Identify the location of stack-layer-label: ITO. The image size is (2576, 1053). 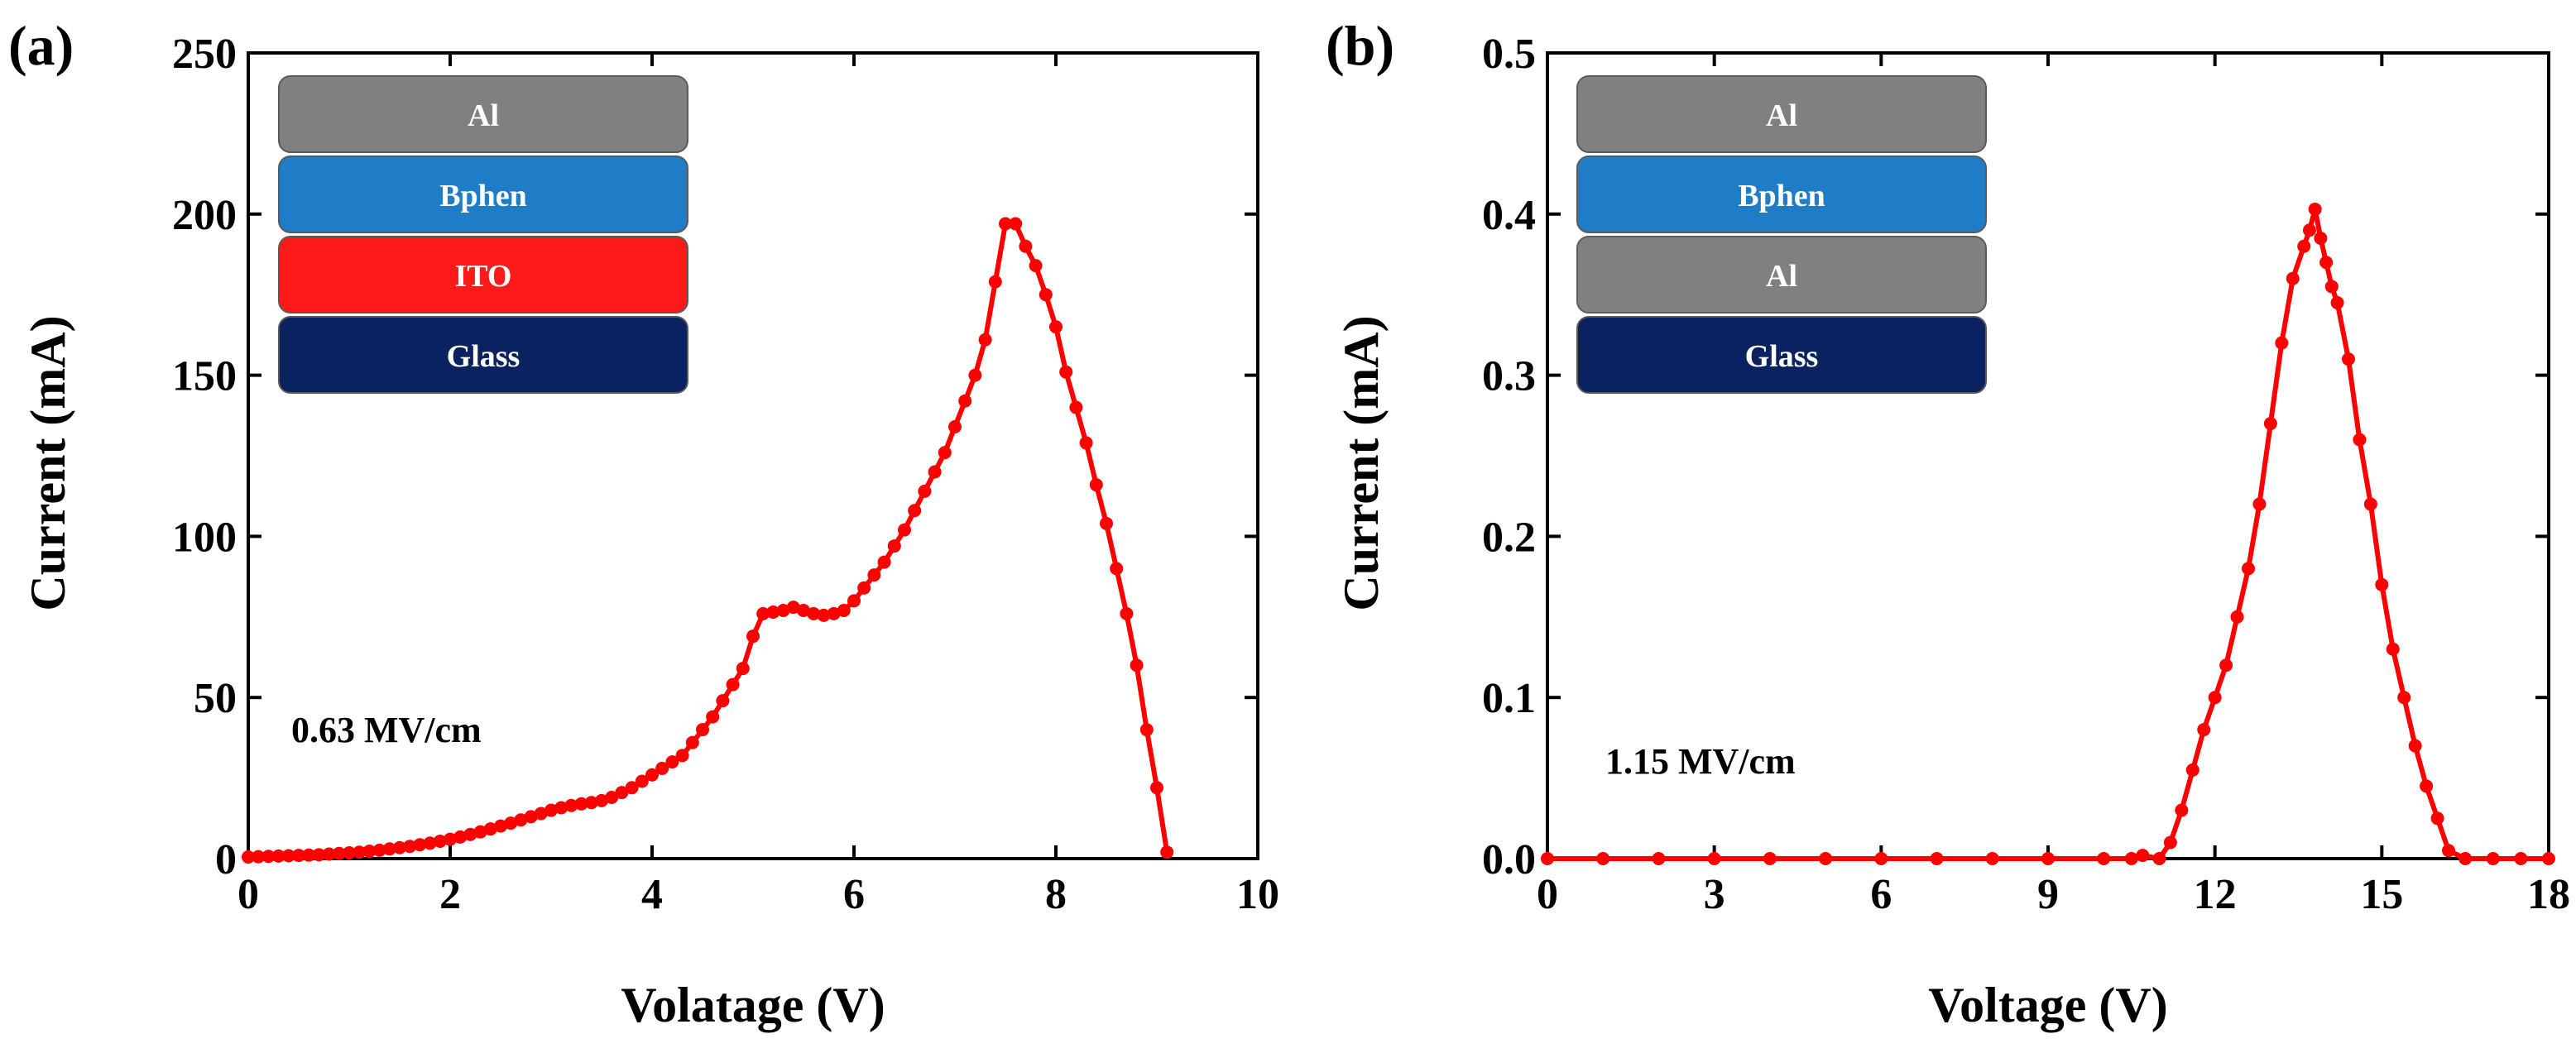
(483, 276).